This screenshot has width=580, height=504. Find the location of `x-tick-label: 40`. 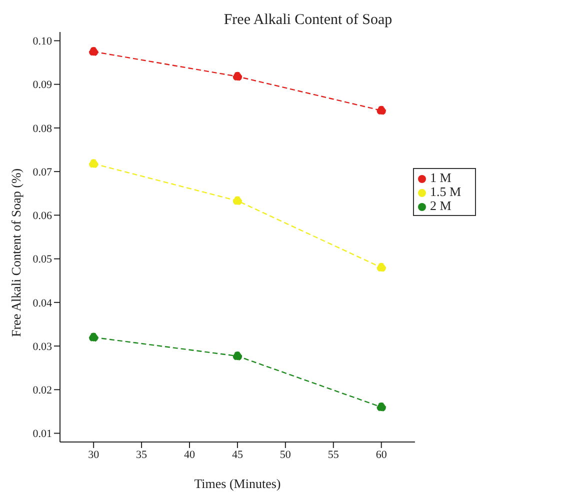

x-tick-label: 40 is located at coordinates (190, 454).